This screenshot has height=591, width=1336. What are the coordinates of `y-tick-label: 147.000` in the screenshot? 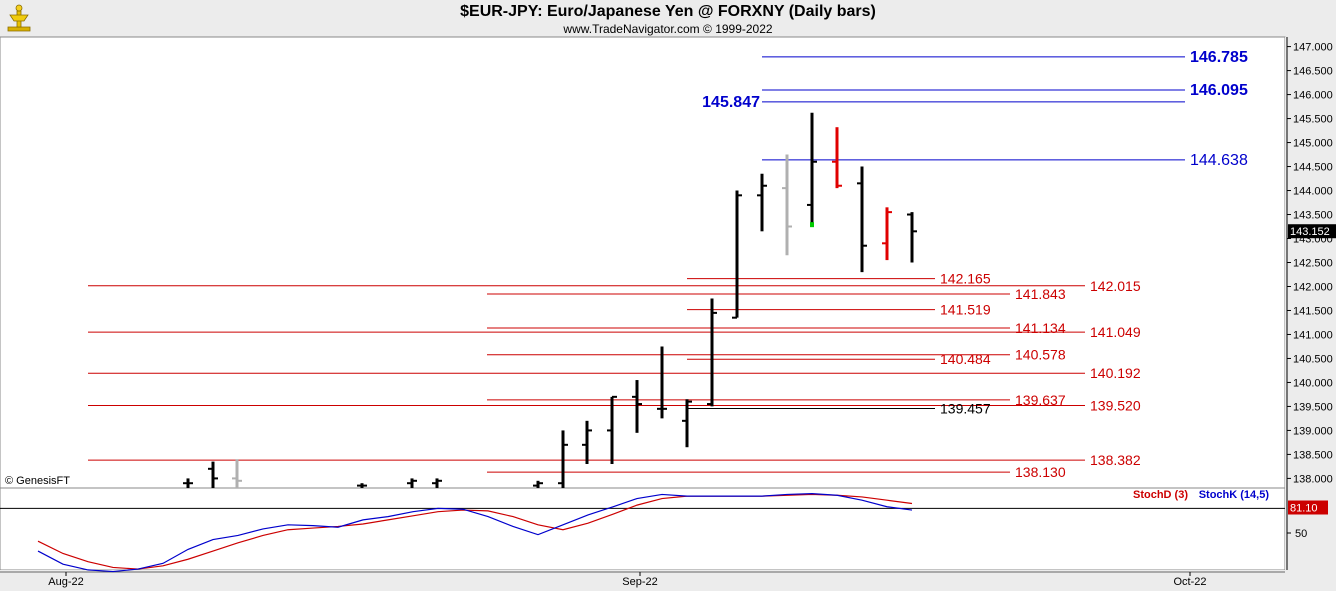 It's located at (1313, 48).